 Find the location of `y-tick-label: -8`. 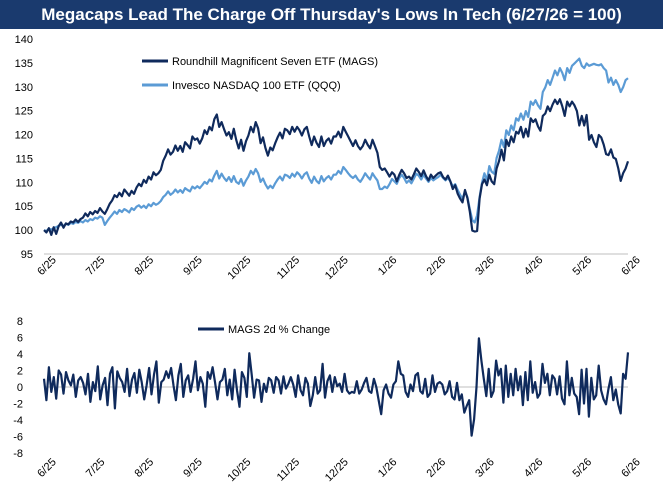

y-tick-label: -8 is located at coordinates (18, 454).